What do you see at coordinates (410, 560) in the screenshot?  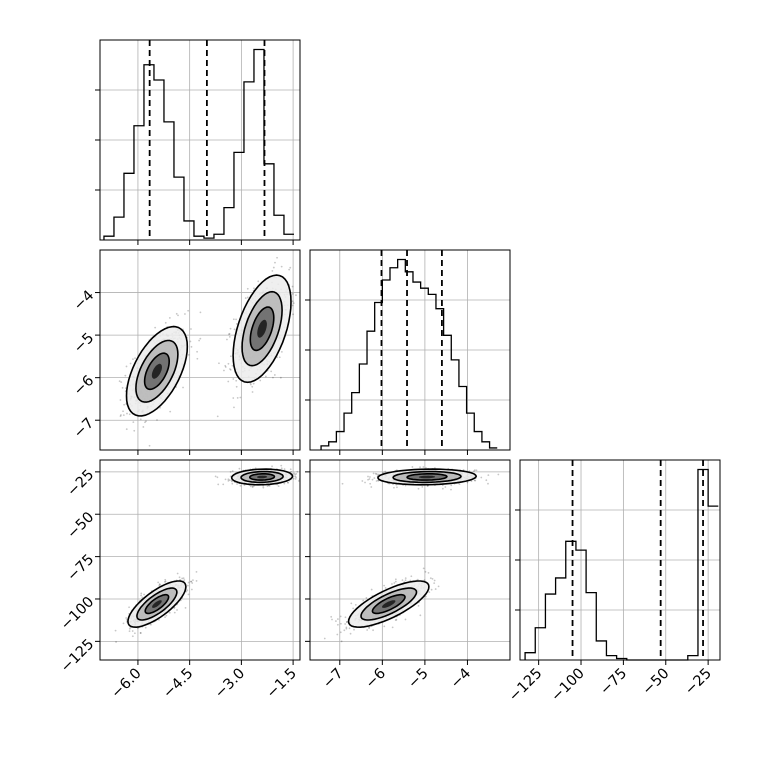 I see `scatter-panel-p1-p2` at bounding box center [410, 560].